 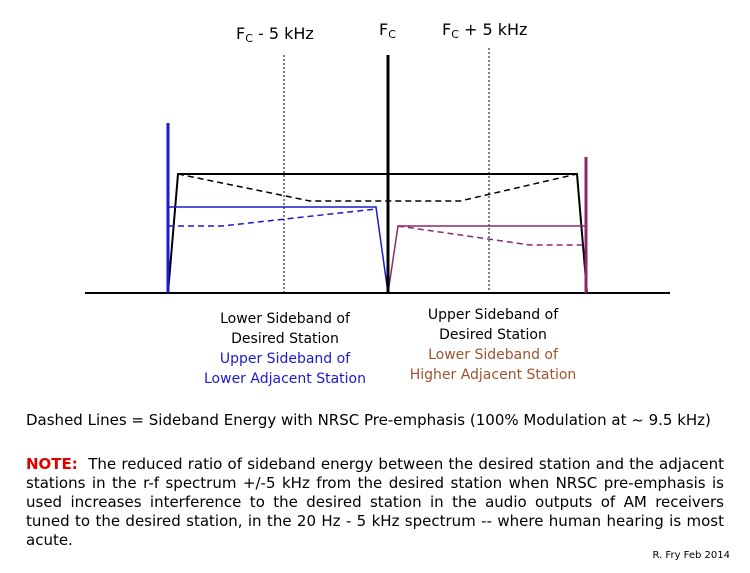 What do you see at coordinates (691, 555) in the screenshot?
I see `author-credit: R. Fry Feb 2014` at bounding box center [691, 555].